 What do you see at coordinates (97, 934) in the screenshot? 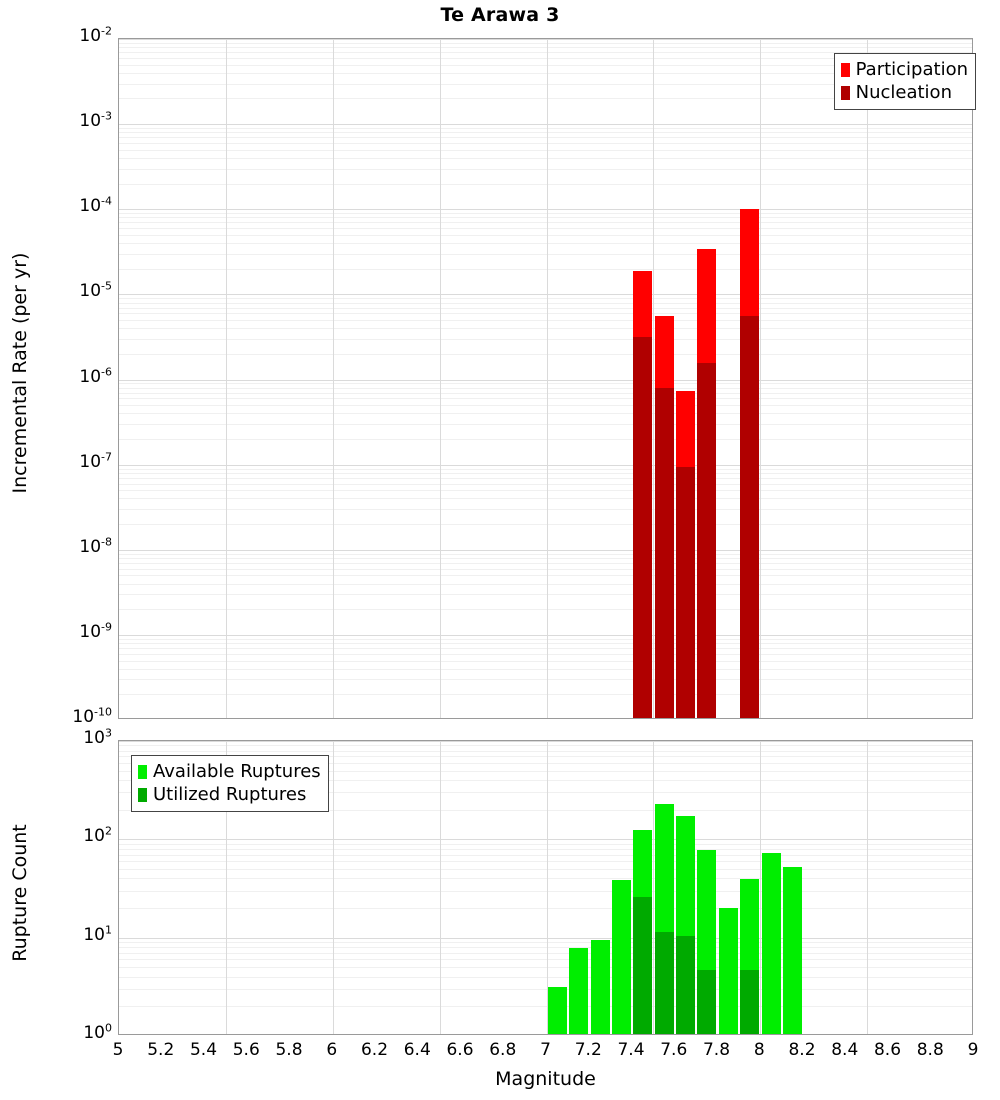
I see `y-axis-tick-label: 10¹` at bounding box center [97, 934].